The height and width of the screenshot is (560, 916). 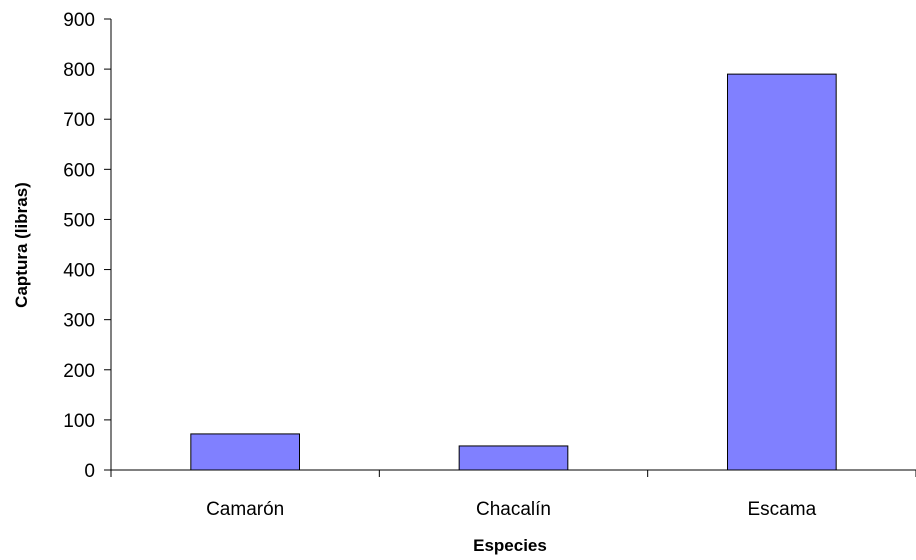 What do you see at coordinates (79, 421) in the screenshot?
I see `y-tick-label: 100` at bounding box center [79, 421].